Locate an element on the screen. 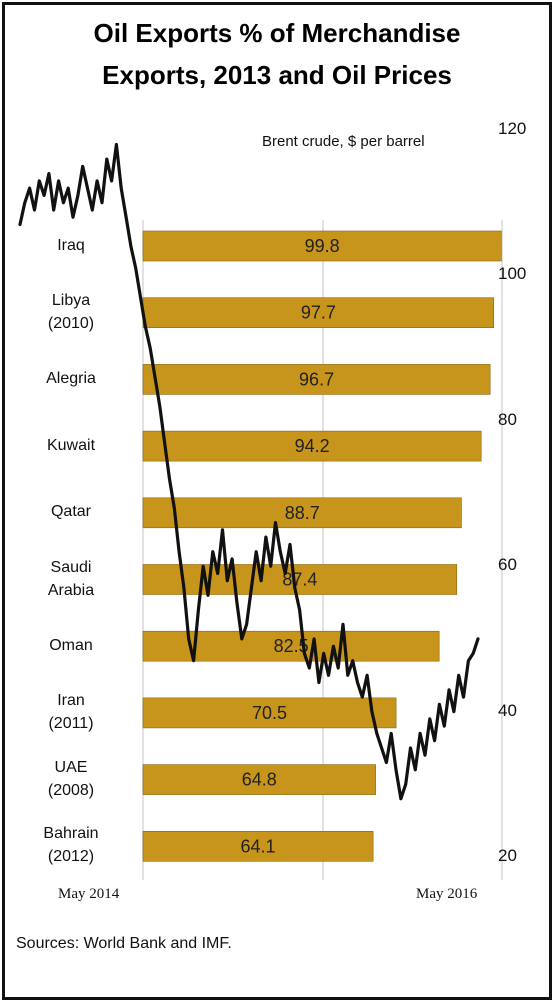 Image resolution: width=554 pixels, height=1000 pixels. bar-value-label: 87.4 is located at coordinates (299, 580).